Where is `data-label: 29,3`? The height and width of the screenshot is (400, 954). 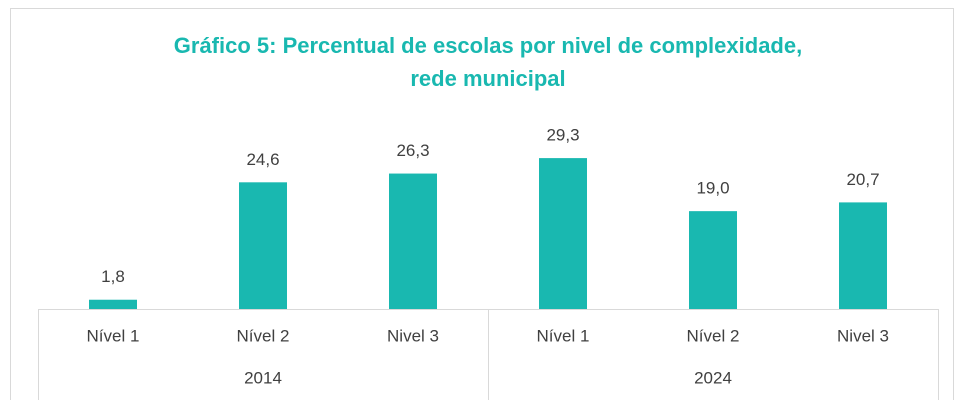 data-label: 29,3 is located at coordinates (562, 135).